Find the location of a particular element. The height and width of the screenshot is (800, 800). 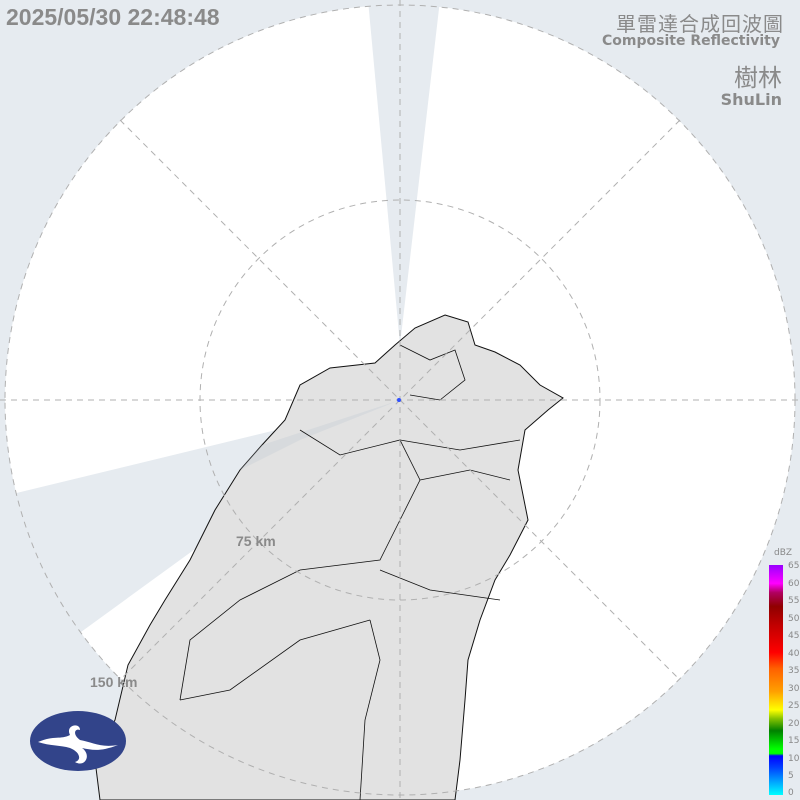

site-name-en: ShuLin is located at coordinates (751, 99).